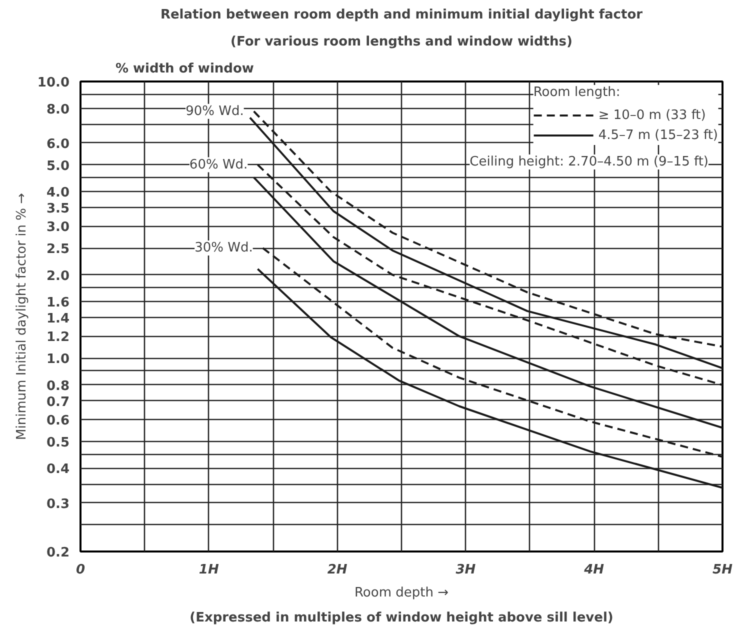  Describe the element at coordinates (58, 110) in the screenshot. I see `y-tick-label: 8.0` at that location.